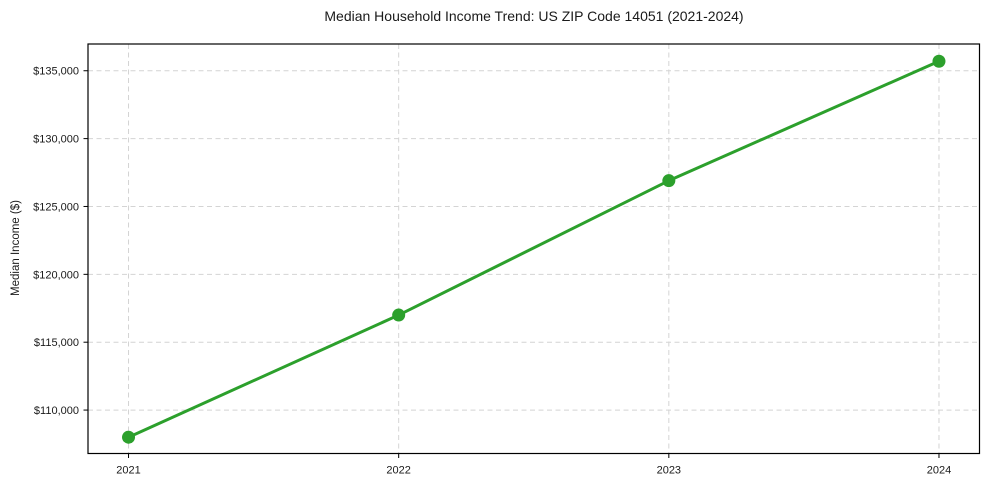 Image resolution: width=989 pixels, height=490 pixels. Describe the element at coordinates (669, 181) in the screenshot. I see `data-point-2023` at that location.